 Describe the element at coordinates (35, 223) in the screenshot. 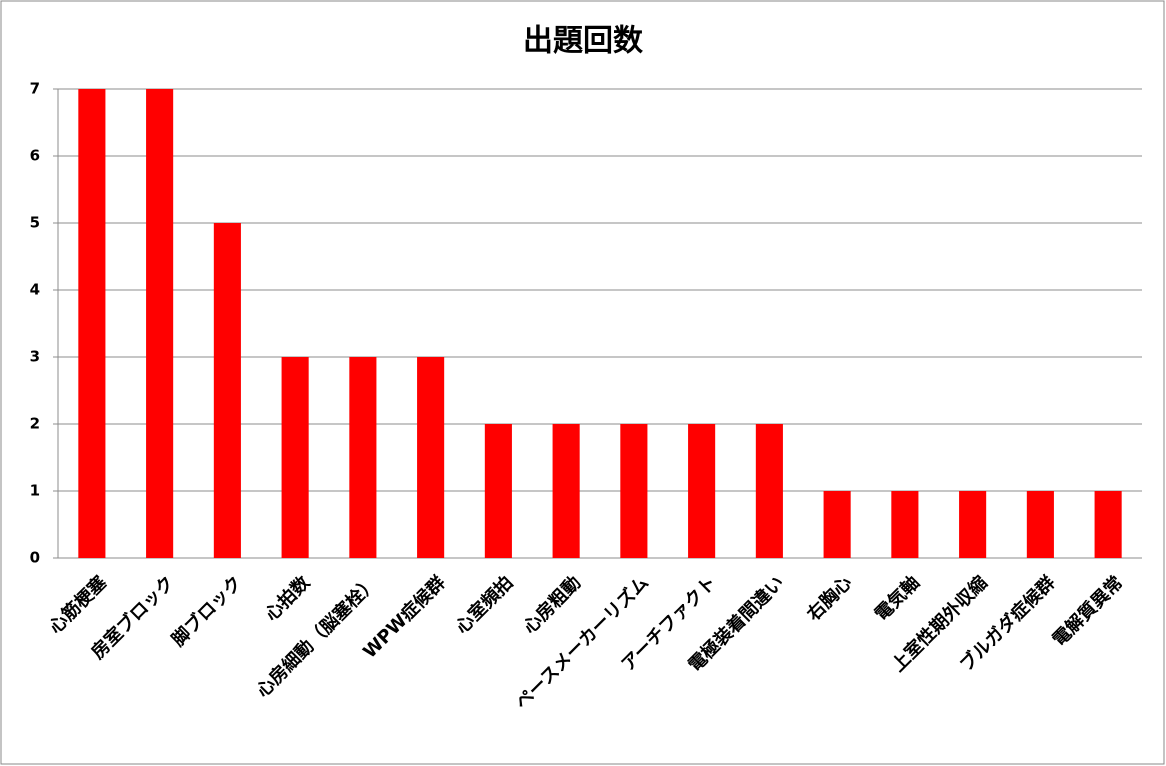

I see `y-tick-label: 5` at that location.